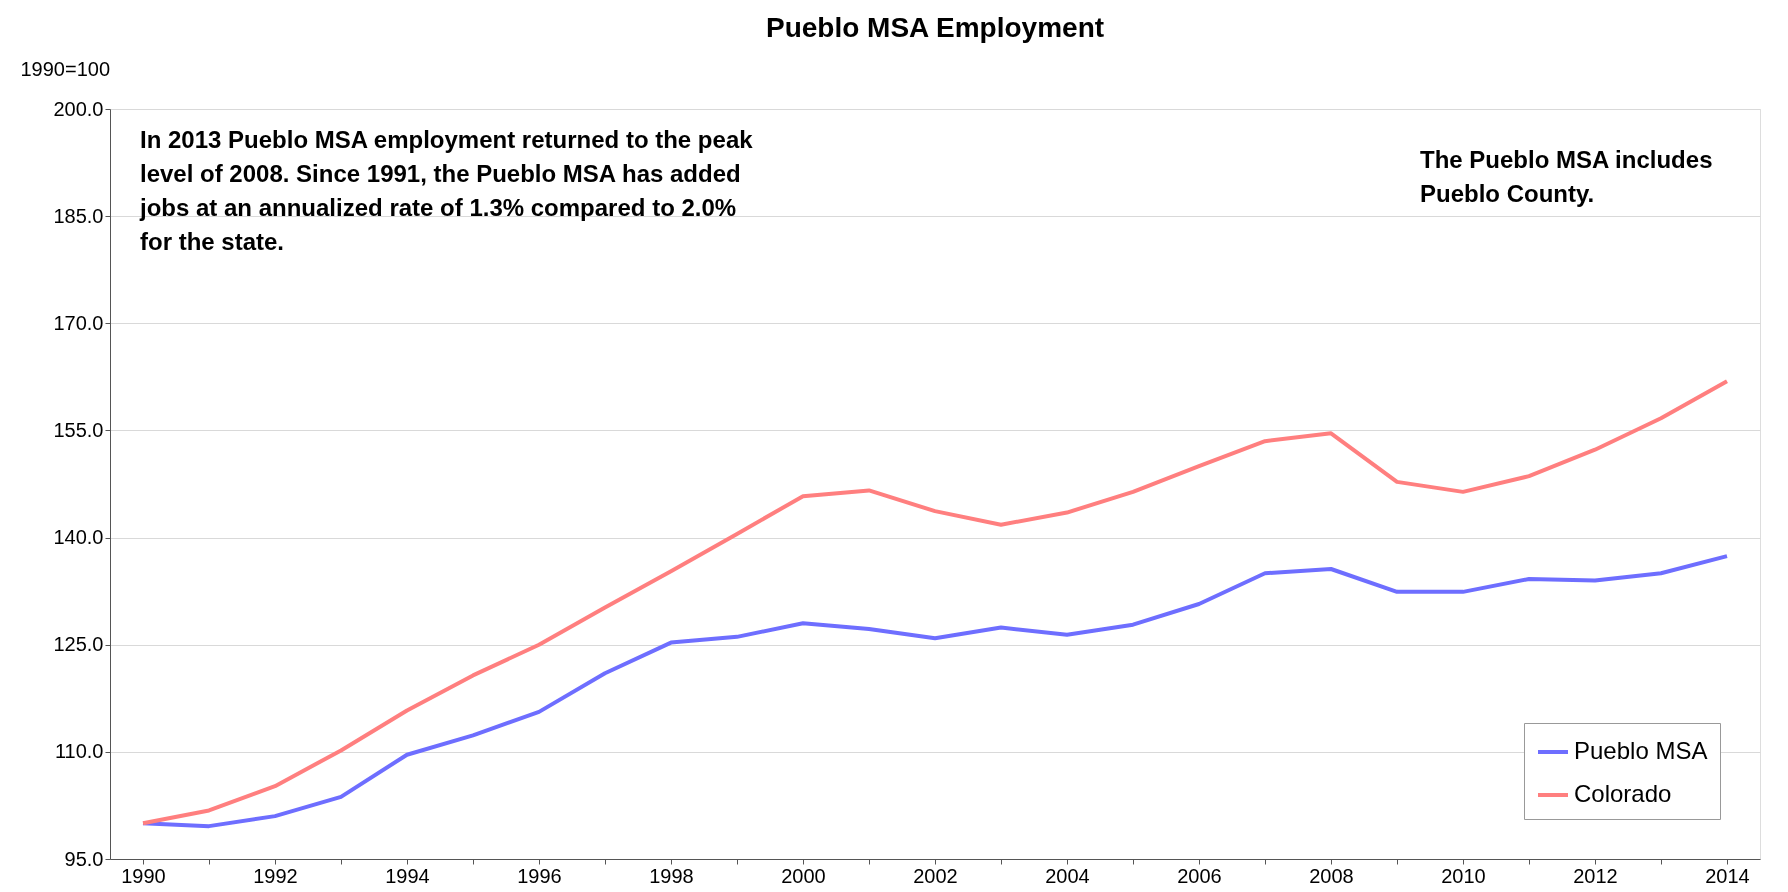  What do you see at coordinates (1641, 750) in the screenshot?
I see `legend-label: Pueblo MSA` at bounding box center [1641, 750].